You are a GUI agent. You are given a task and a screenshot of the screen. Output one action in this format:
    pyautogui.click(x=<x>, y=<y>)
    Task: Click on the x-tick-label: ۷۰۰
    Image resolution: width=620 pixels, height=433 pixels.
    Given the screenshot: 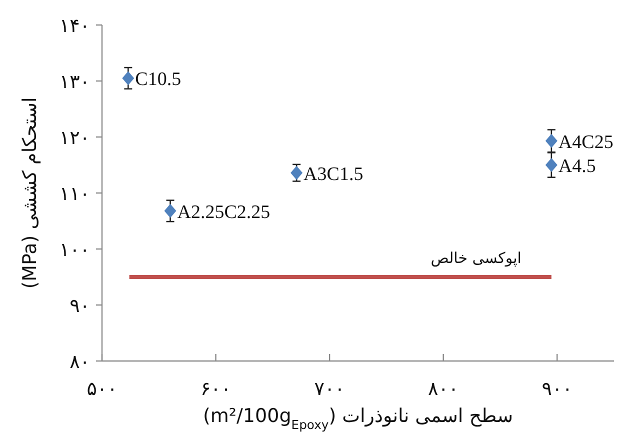 What is the action you would take?
    pyautogui.click(x=329, y=389)
    